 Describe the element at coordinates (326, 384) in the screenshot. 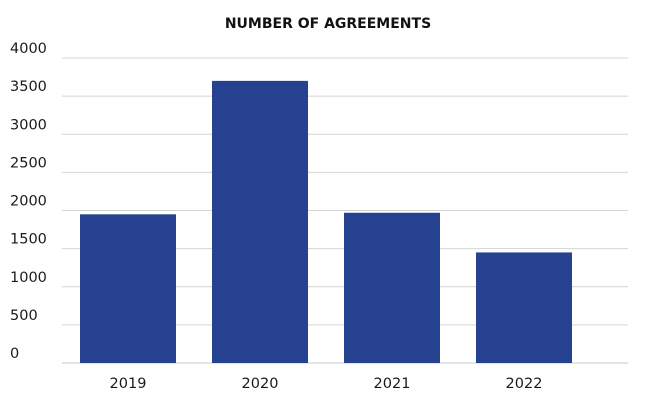

I see `x-axis-ticks: 2019 2020 2021 2022` at that location.